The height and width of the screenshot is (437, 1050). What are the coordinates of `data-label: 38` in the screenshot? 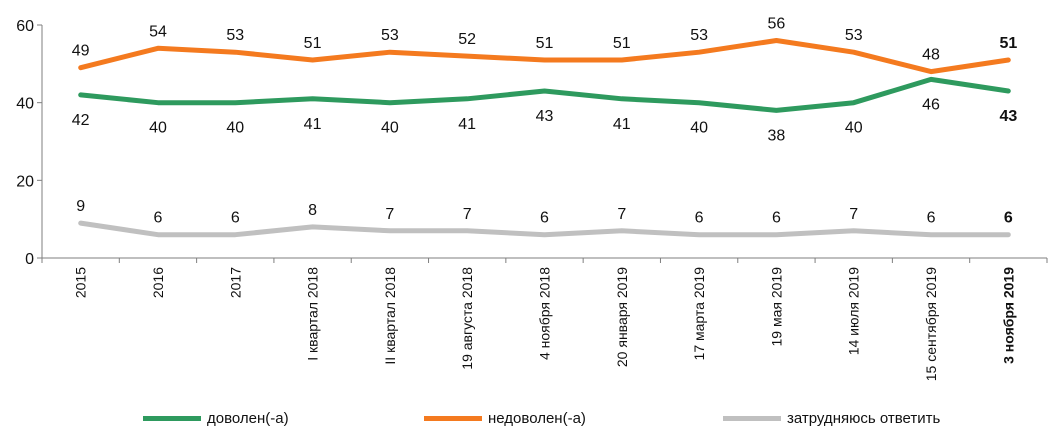 It's located at (777, 135).